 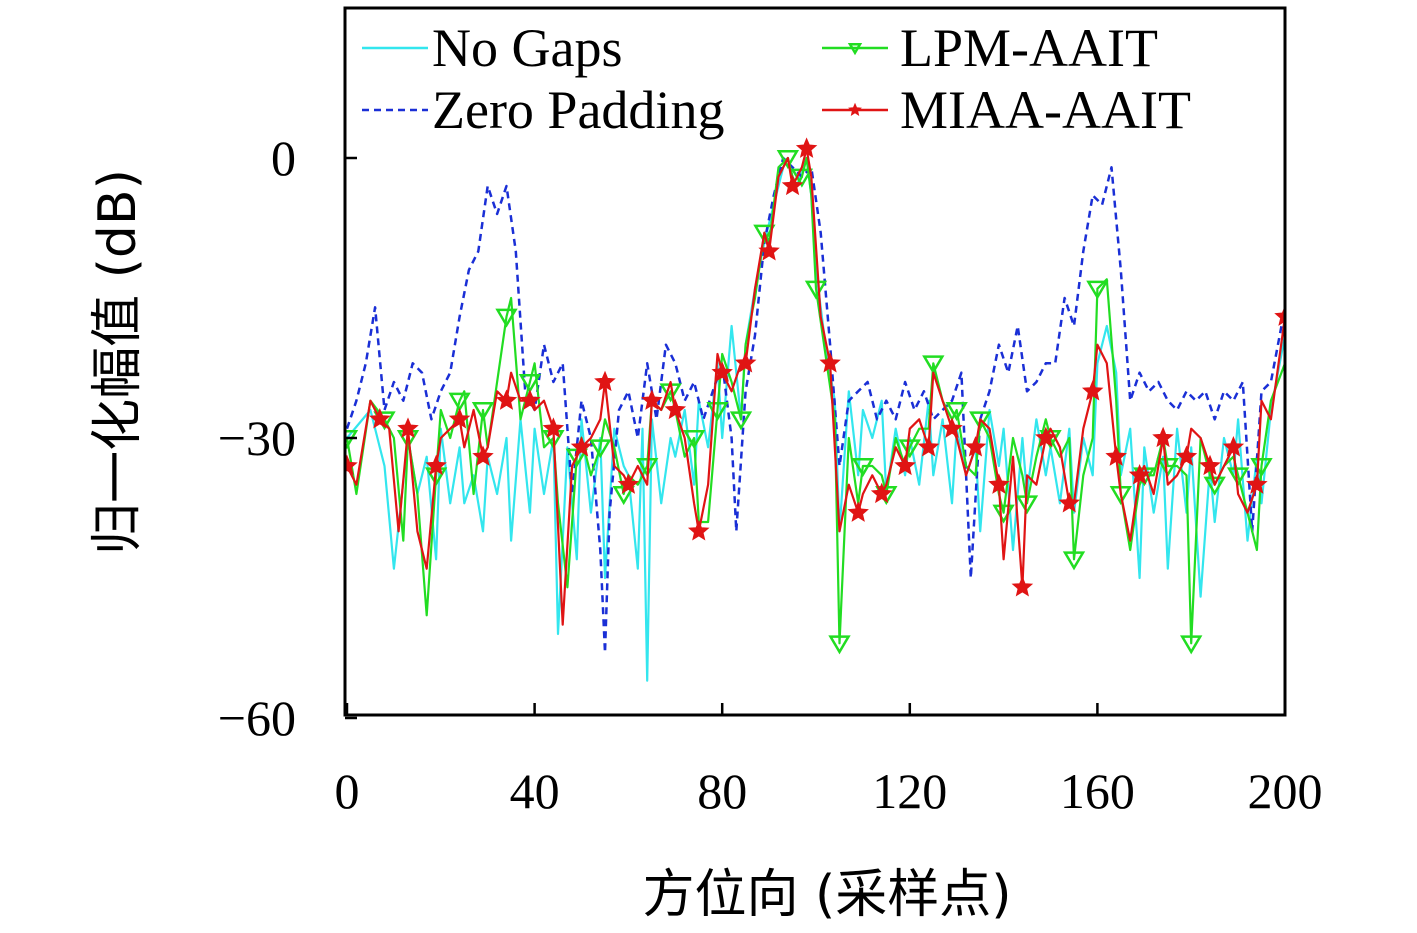 I want to click on legend-entry-zero-padding: Zero Padding, so click(x=543, y=110).